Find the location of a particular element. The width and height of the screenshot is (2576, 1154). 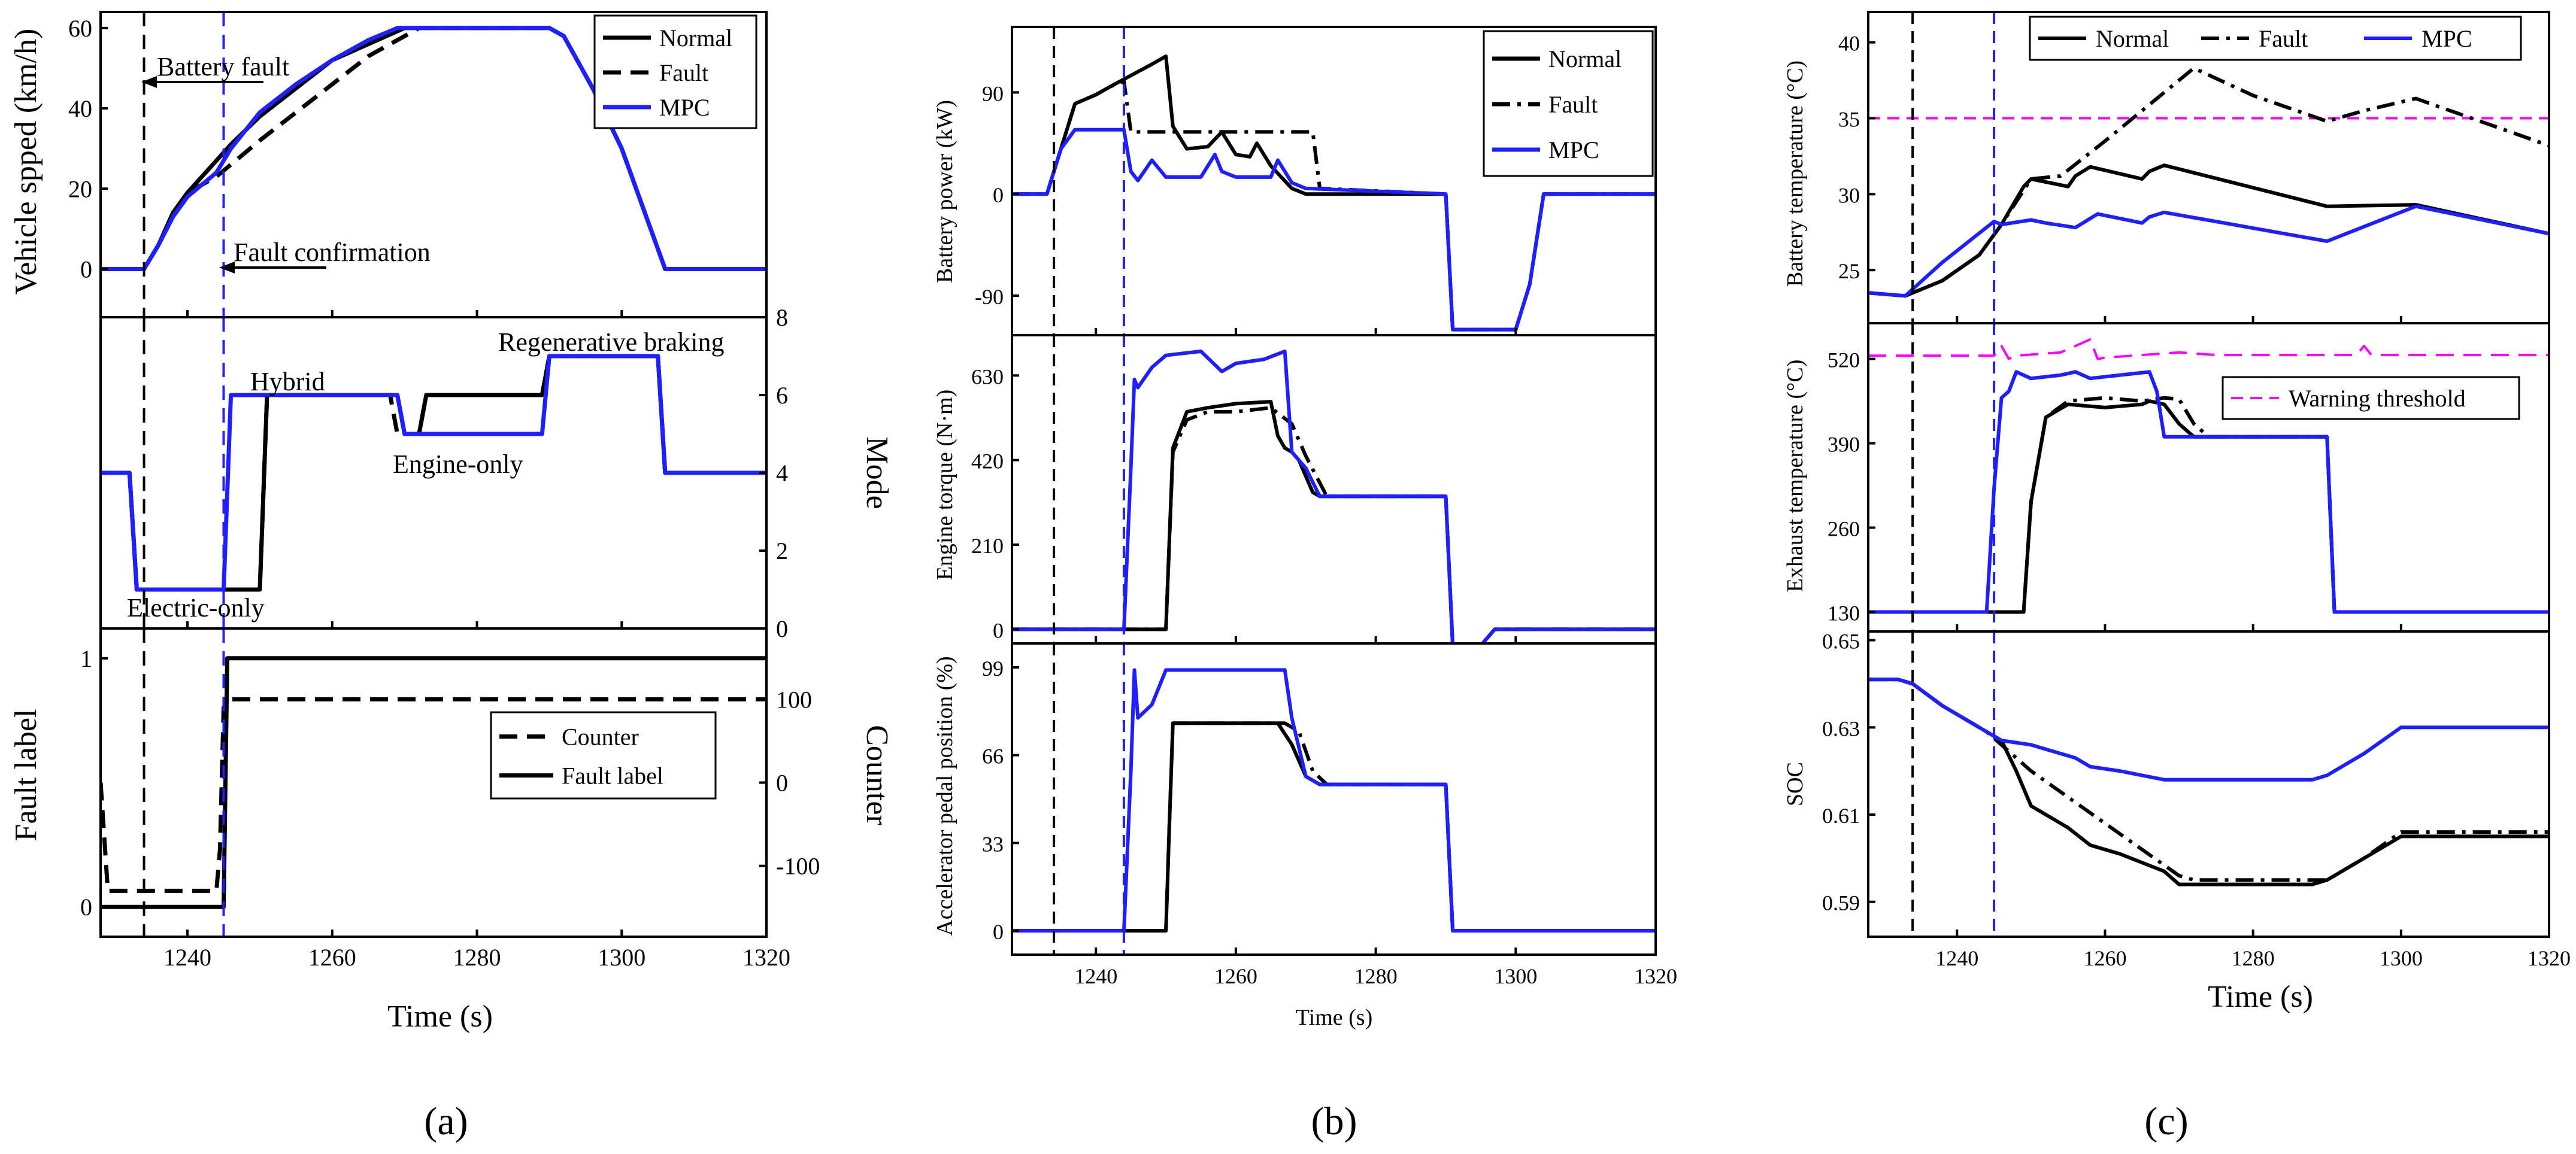

y-tick-label: 130 is located at coordinates (1844, 613).